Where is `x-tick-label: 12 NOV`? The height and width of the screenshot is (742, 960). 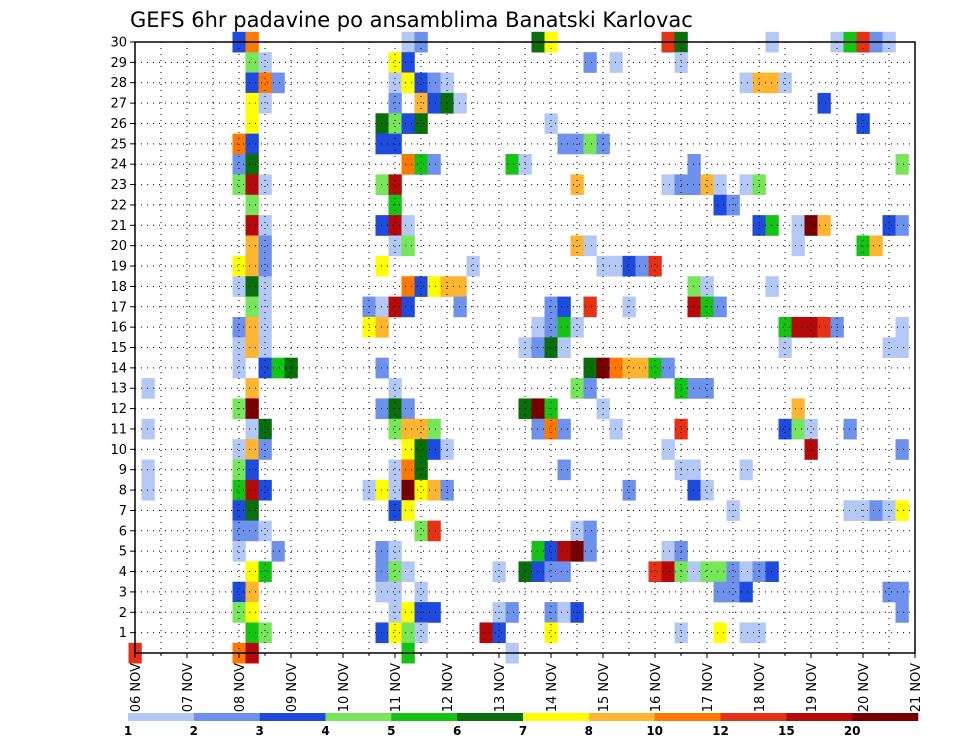 x-tick-label: 12 NOV is located at coordinates (448, 687).